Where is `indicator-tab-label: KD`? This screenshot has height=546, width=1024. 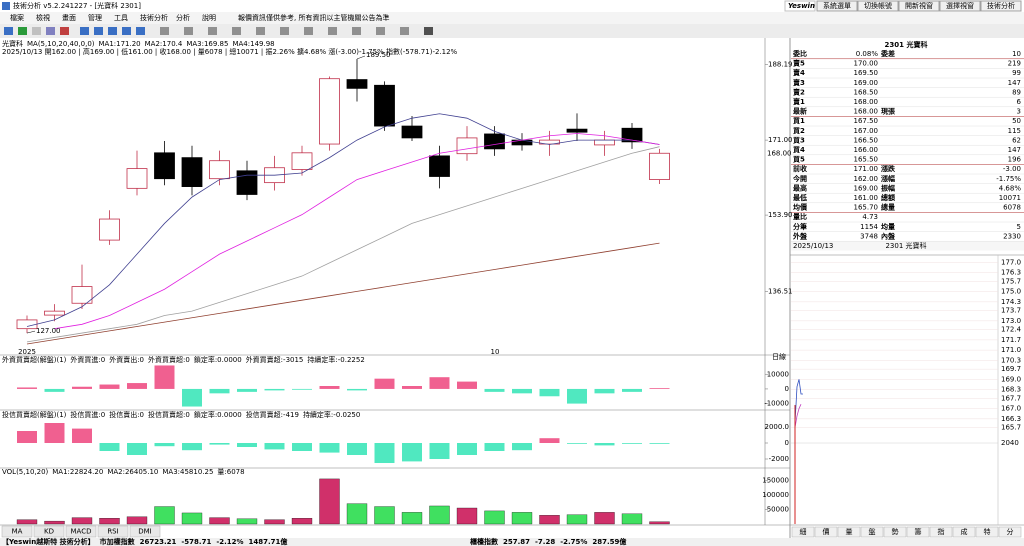 indicator-tab-label: KD is located at coordinates (49, 532).